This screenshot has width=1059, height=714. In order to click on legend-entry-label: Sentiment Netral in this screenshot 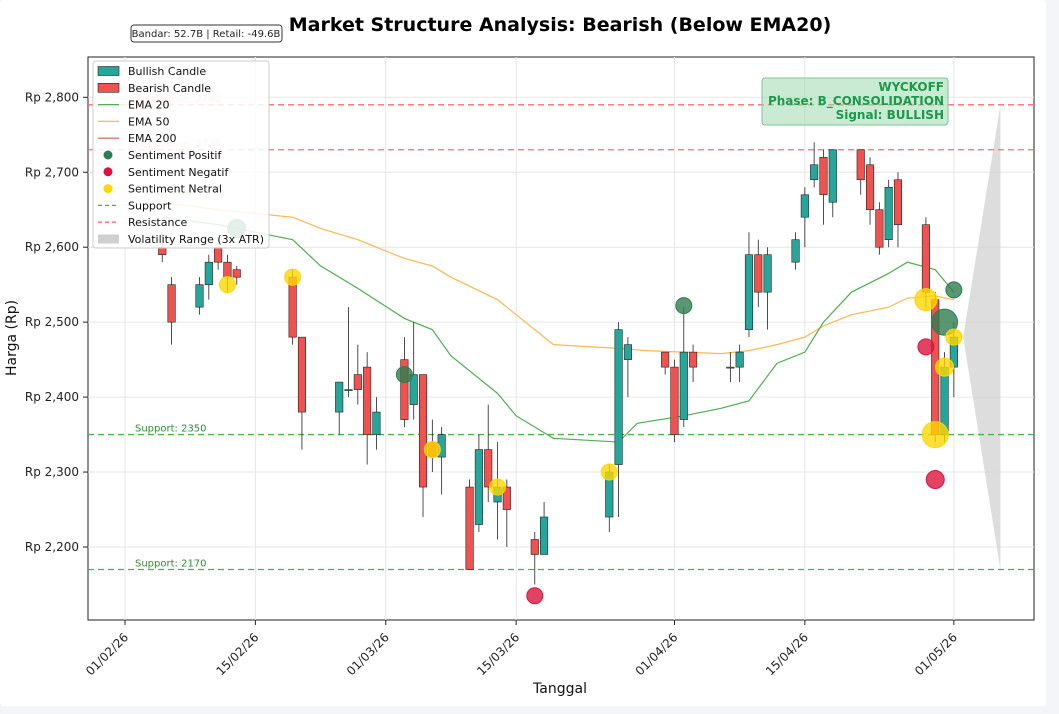, I will do `click(175, 189)`.